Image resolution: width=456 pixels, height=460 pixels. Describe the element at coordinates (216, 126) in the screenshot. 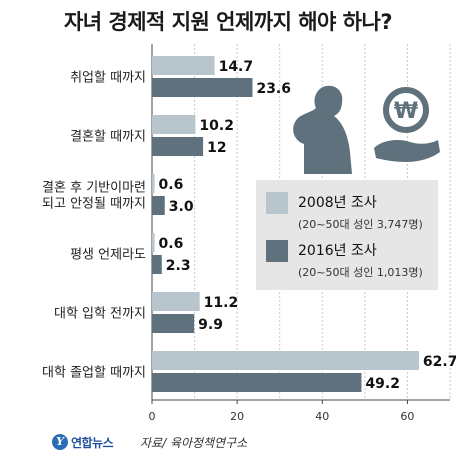

I see `data-label: 10.2` at that location.